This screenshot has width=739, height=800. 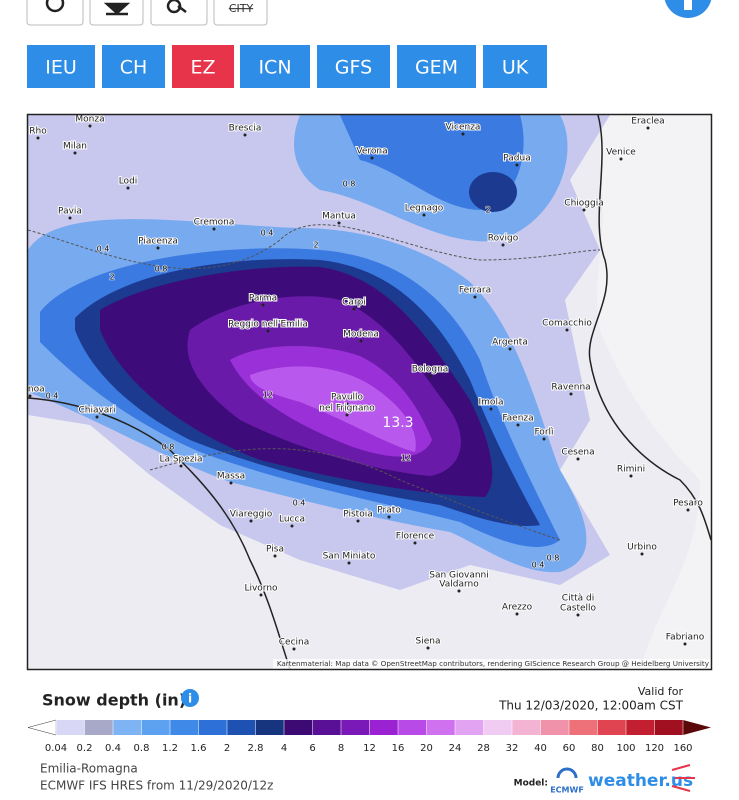 What do you see at coordinates (567, 790) in the screenshot?
I see `ecmwf-logo: ECMWF` at bounding box center [567, 790].